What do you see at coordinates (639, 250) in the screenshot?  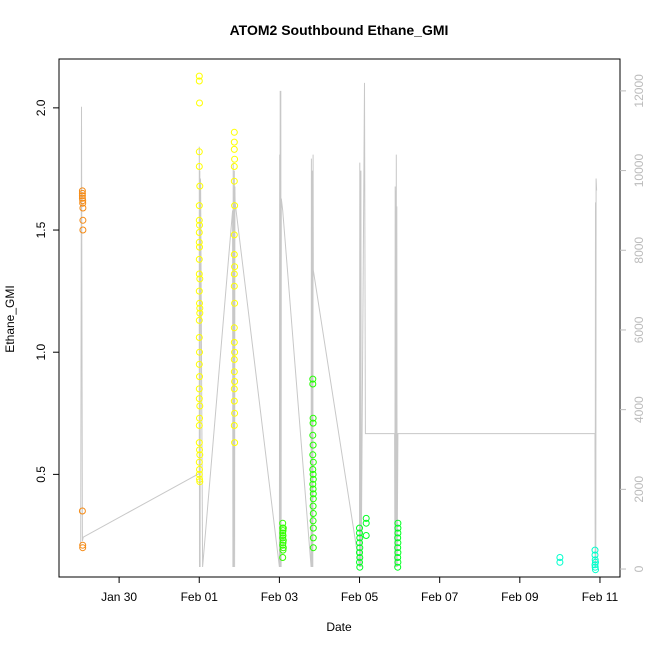 I see `y2-tick-label: 8000` at bounding box center [639, 250].